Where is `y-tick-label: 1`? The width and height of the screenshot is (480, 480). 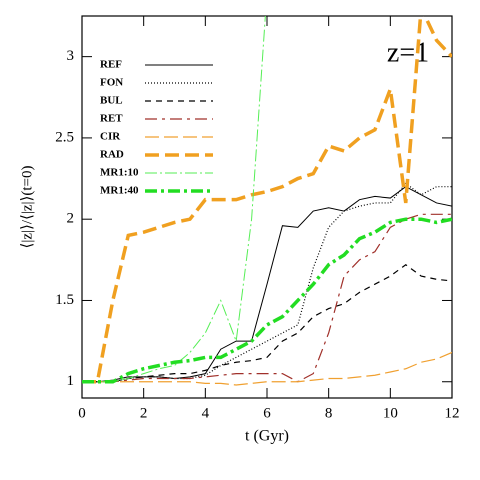 y-tick-label: 1 is located at coordinates (71, 381).